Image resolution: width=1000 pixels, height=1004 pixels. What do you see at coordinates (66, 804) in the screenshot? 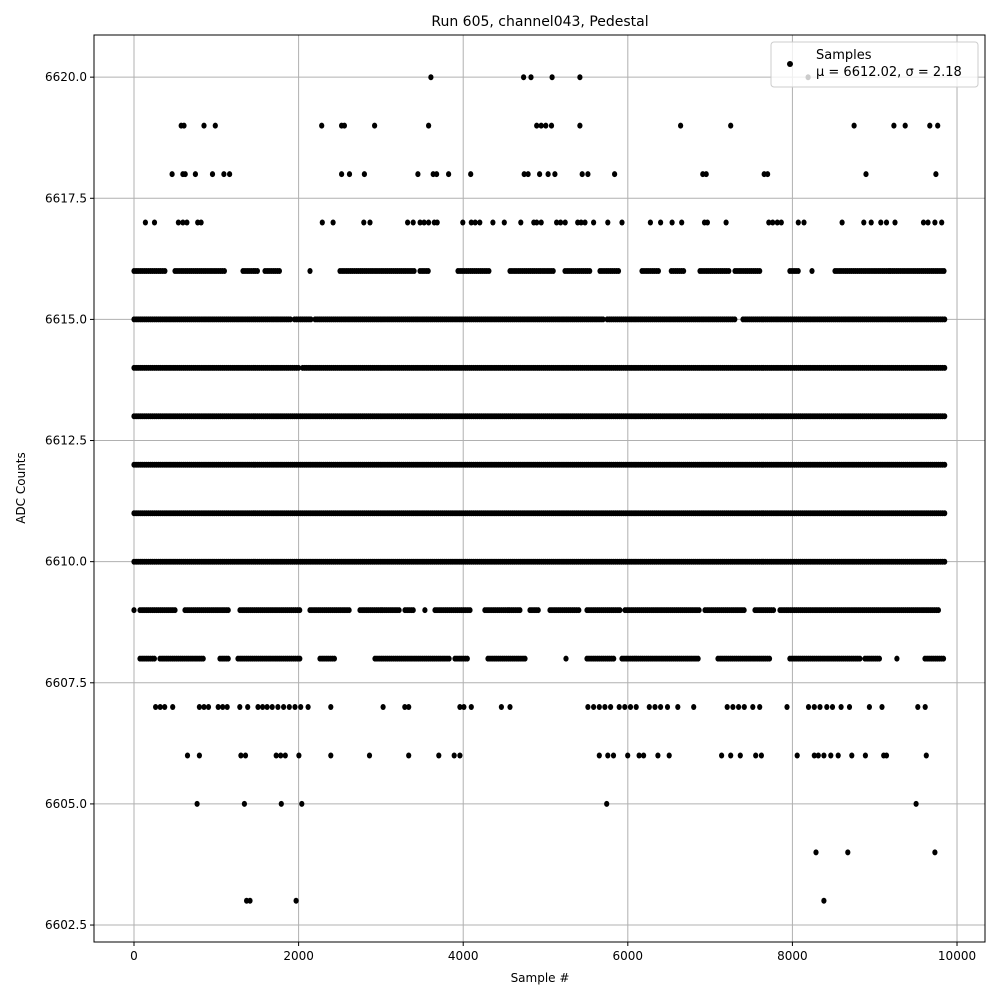
I see `y-tick-label: 6605.0` at bounding box center [66, 804].